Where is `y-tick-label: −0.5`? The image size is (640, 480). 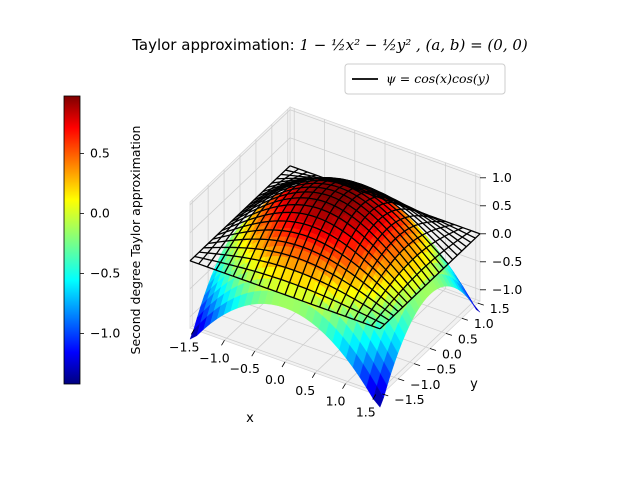 y-tick-label: −0.5 is located at coordinates (441, 369).